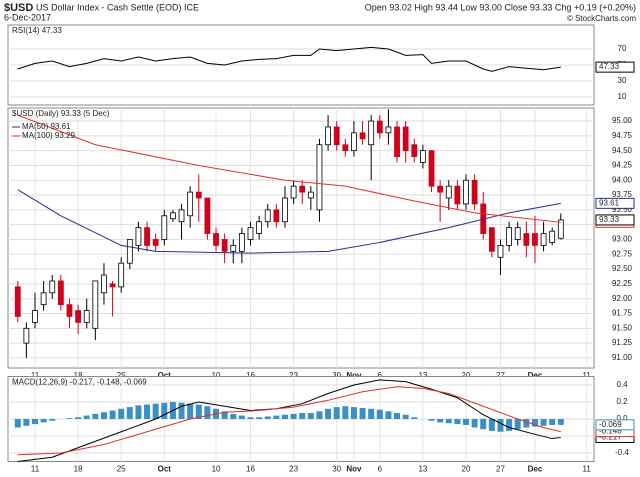 The image size is (640, 477). I want to click on x-tick-label: 23, so click(293, 469).